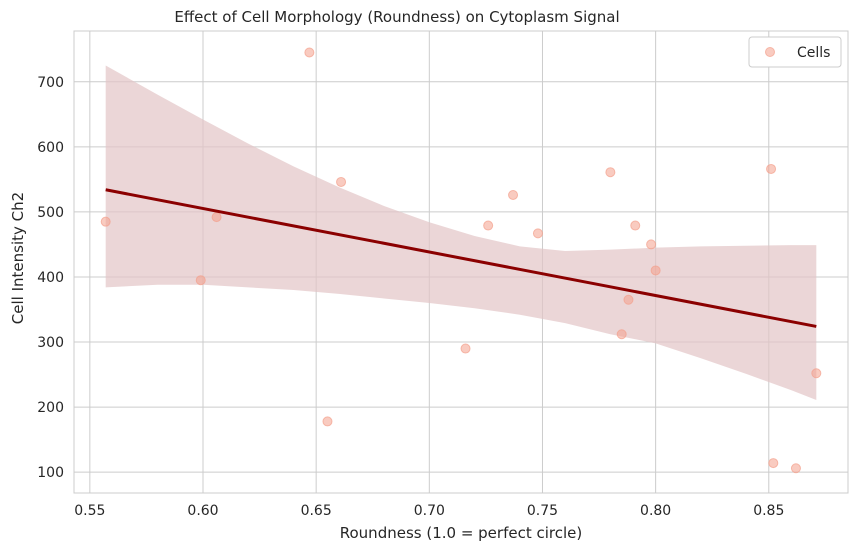 This screenshot has height=551, width=858. What do you see at coordinates (50, 473) in the screenshot?
I see `y-tick-label: 100` at bounding box center [50, 473].